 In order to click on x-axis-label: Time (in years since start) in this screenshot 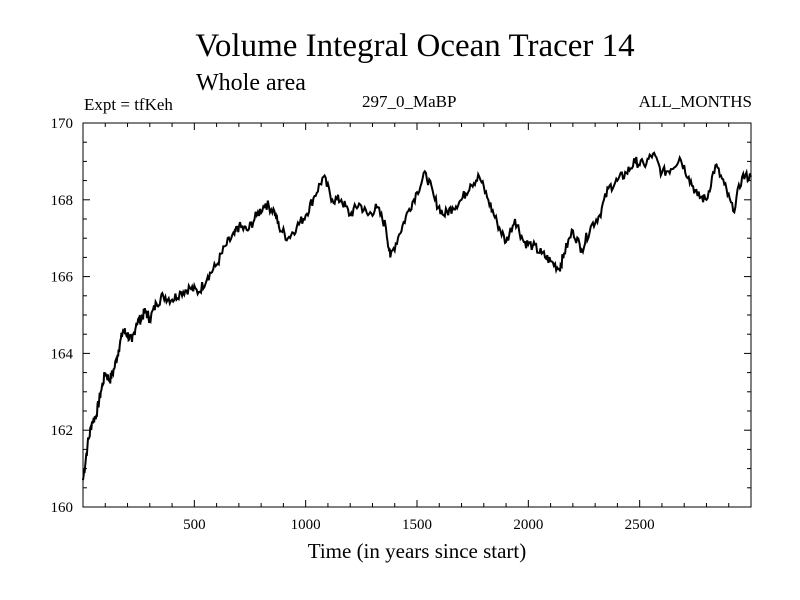, I will do `click(417, 551)`.